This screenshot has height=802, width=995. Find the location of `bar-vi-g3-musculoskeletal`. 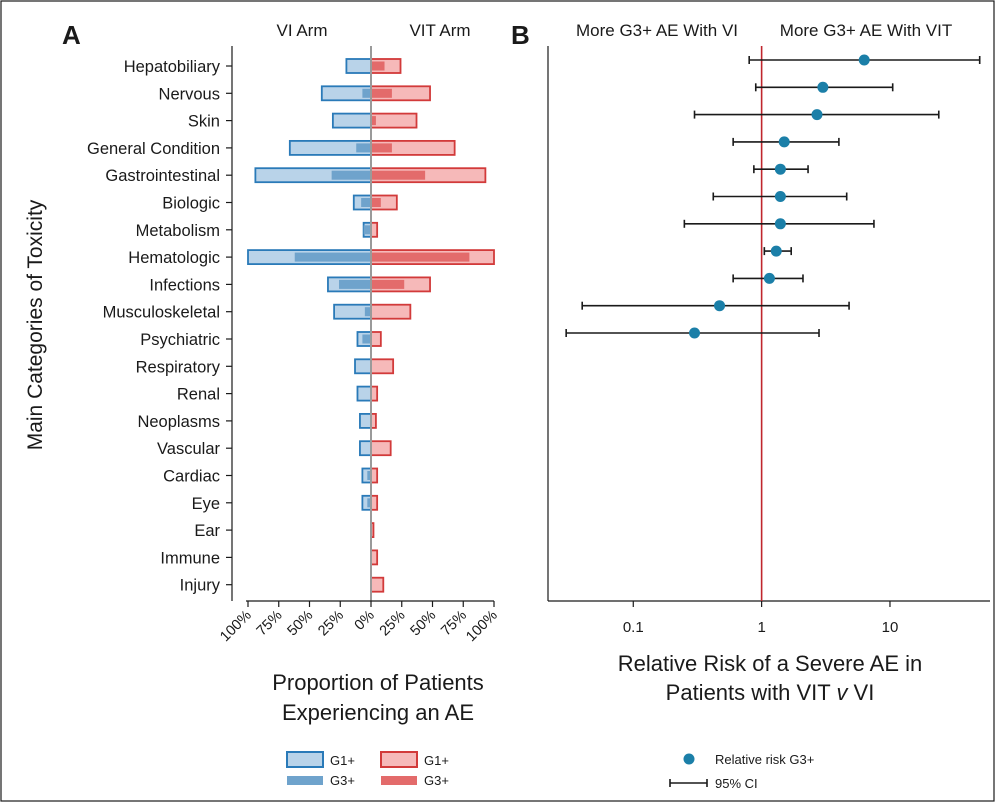

bar-vi-g3-musculoskeletal is located at coordinates (367, 312).